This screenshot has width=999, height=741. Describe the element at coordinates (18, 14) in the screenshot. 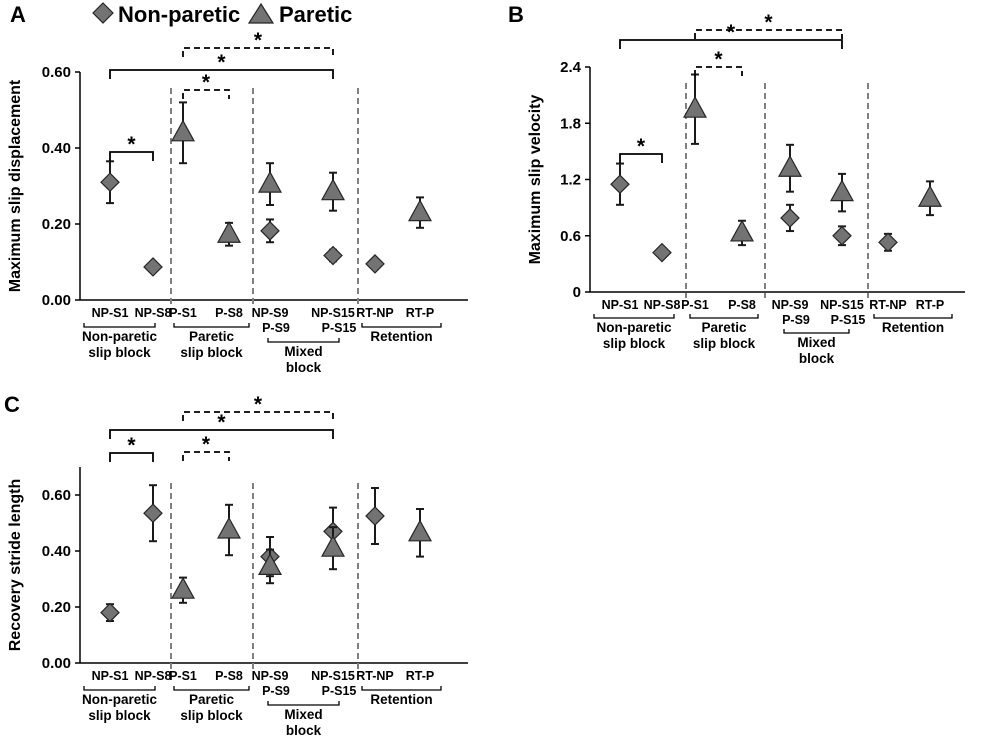

I see `panel-letter: A` at that location.